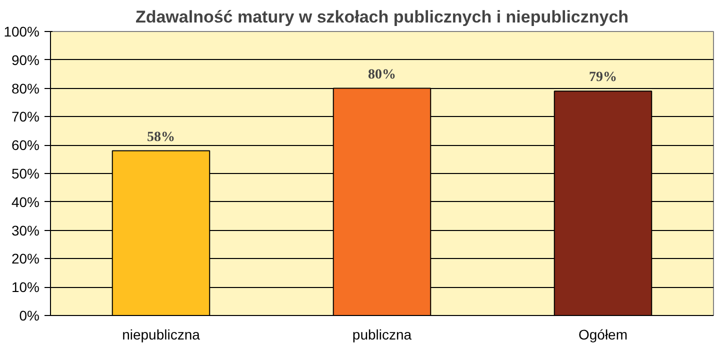 This screenshot has height=345, width=721. Describe the element at coordinates (25, 202) in the screenshot. I see `y-tick-label: 40%` at that location.